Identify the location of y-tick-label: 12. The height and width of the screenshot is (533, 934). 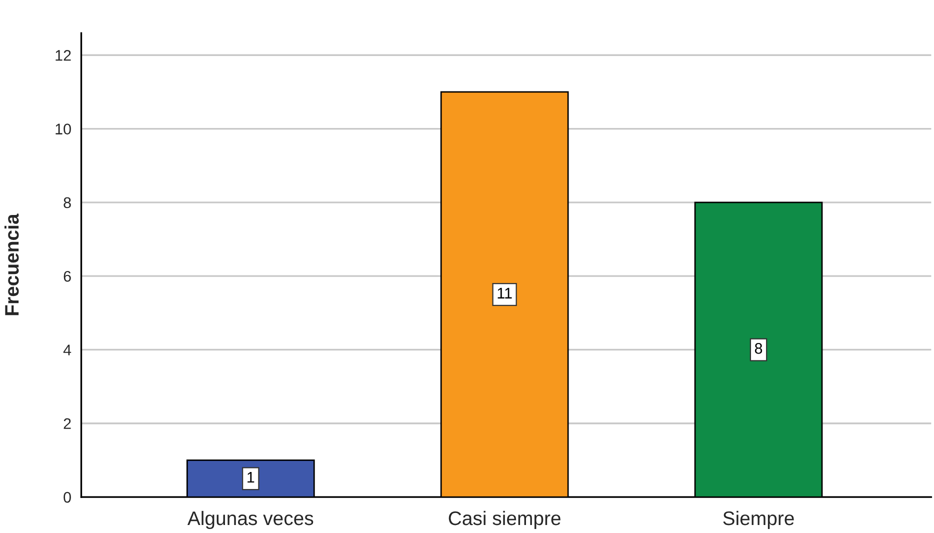
(63, 55).